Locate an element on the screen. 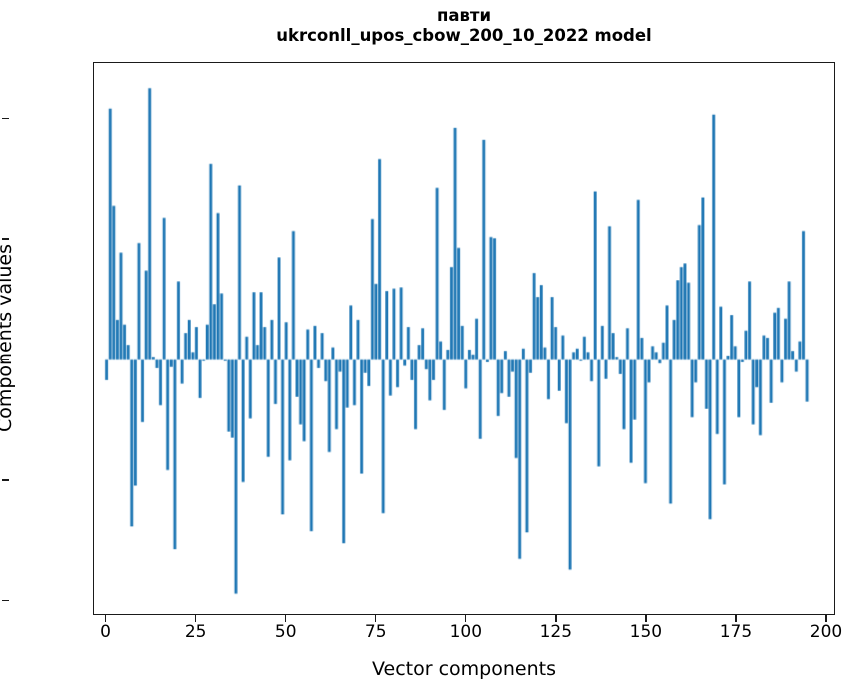 This screenshot has height=696, width=847. chart-title-line1: павти is located at coordinates (464, 15).